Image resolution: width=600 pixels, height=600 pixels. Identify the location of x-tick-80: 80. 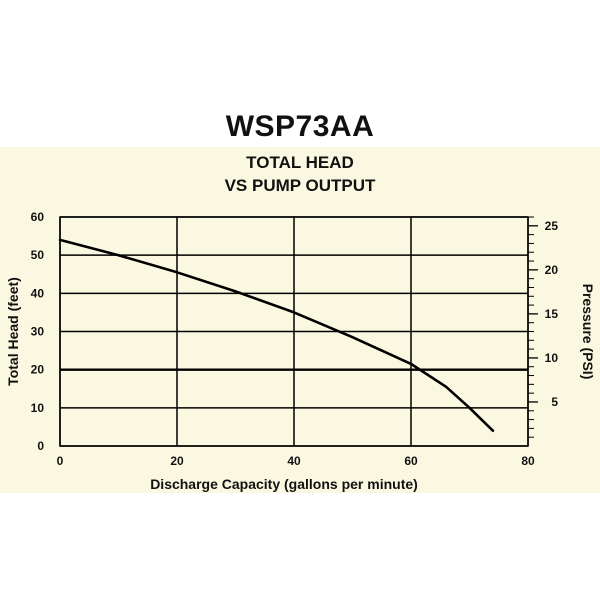
(528, 461).